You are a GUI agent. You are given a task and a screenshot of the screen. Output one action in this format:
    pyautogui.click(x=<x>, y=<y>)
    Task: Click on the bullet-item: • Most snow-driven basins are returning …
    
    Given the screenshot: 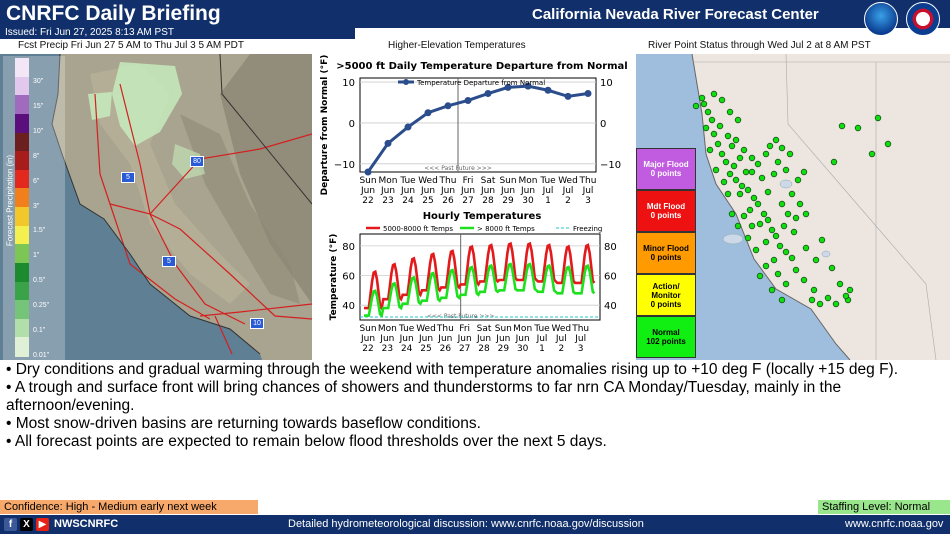 What is the action you would take?
    pyautogui.click(x=243, y=423)
    